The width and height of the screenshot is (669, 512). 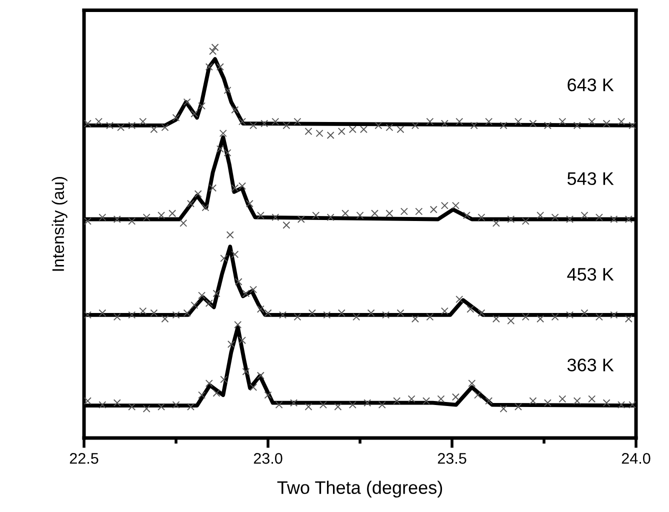 What do you see at coordinates (590, 365) in the screenshot?
I see `series-label: 363 K` at bounding box center [590, 365].